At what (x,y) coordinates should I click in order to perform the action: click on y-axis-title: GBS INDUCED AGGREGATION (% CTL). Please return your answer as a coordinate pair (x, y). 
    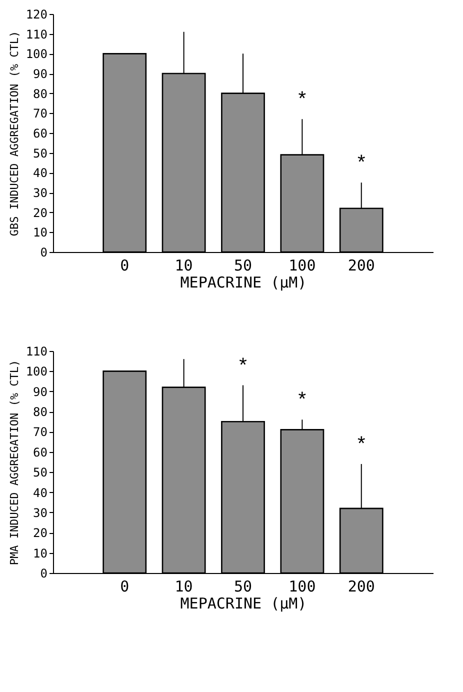
    Looking at the image, I should click on (14, 133).